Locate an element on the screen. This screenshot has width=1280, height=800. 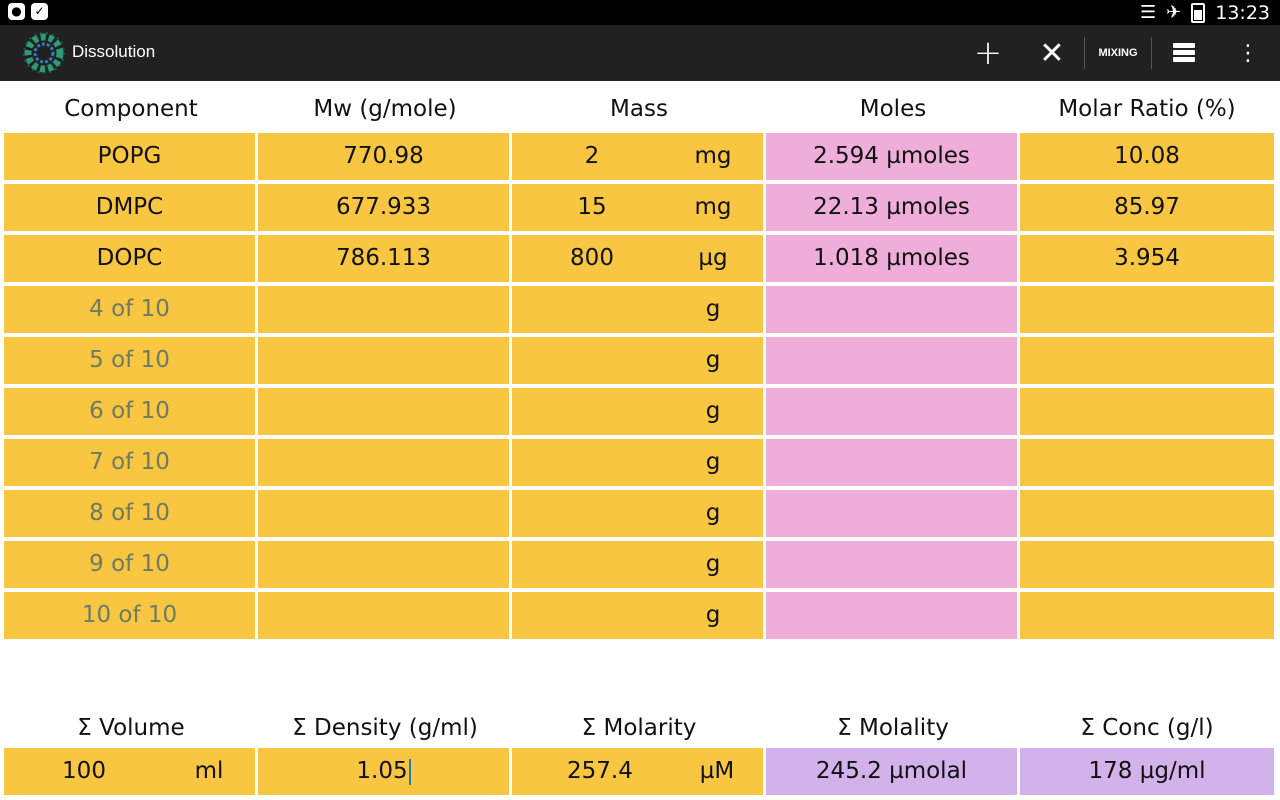
mass-value: 15 is located at coordinates (592, 207).